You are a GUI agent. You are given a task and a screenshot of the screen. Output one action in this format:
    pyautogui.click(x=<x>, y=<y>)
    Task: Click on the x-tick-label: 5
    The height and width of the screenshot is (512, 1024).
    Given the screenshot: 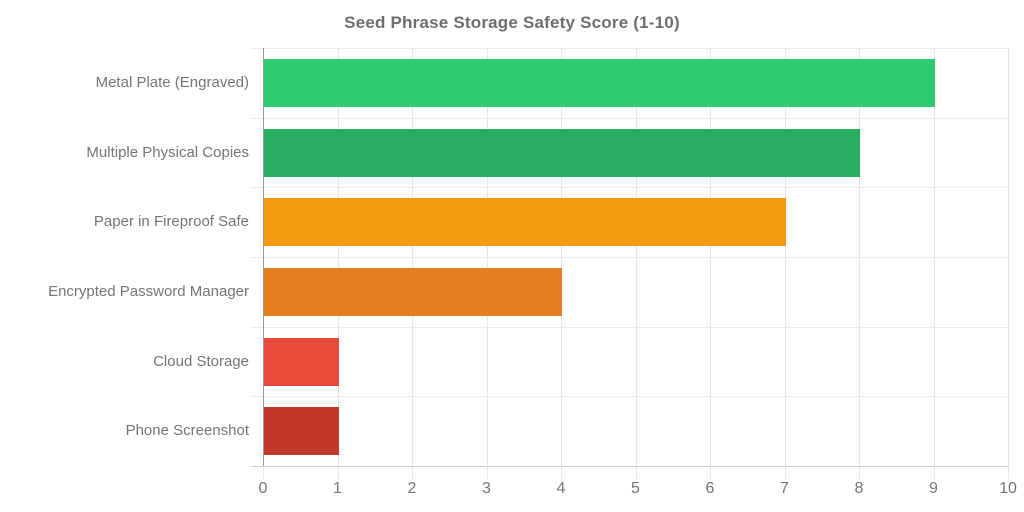 What is the action you would take?
    pyautogui.click(x=635, y=488)
    